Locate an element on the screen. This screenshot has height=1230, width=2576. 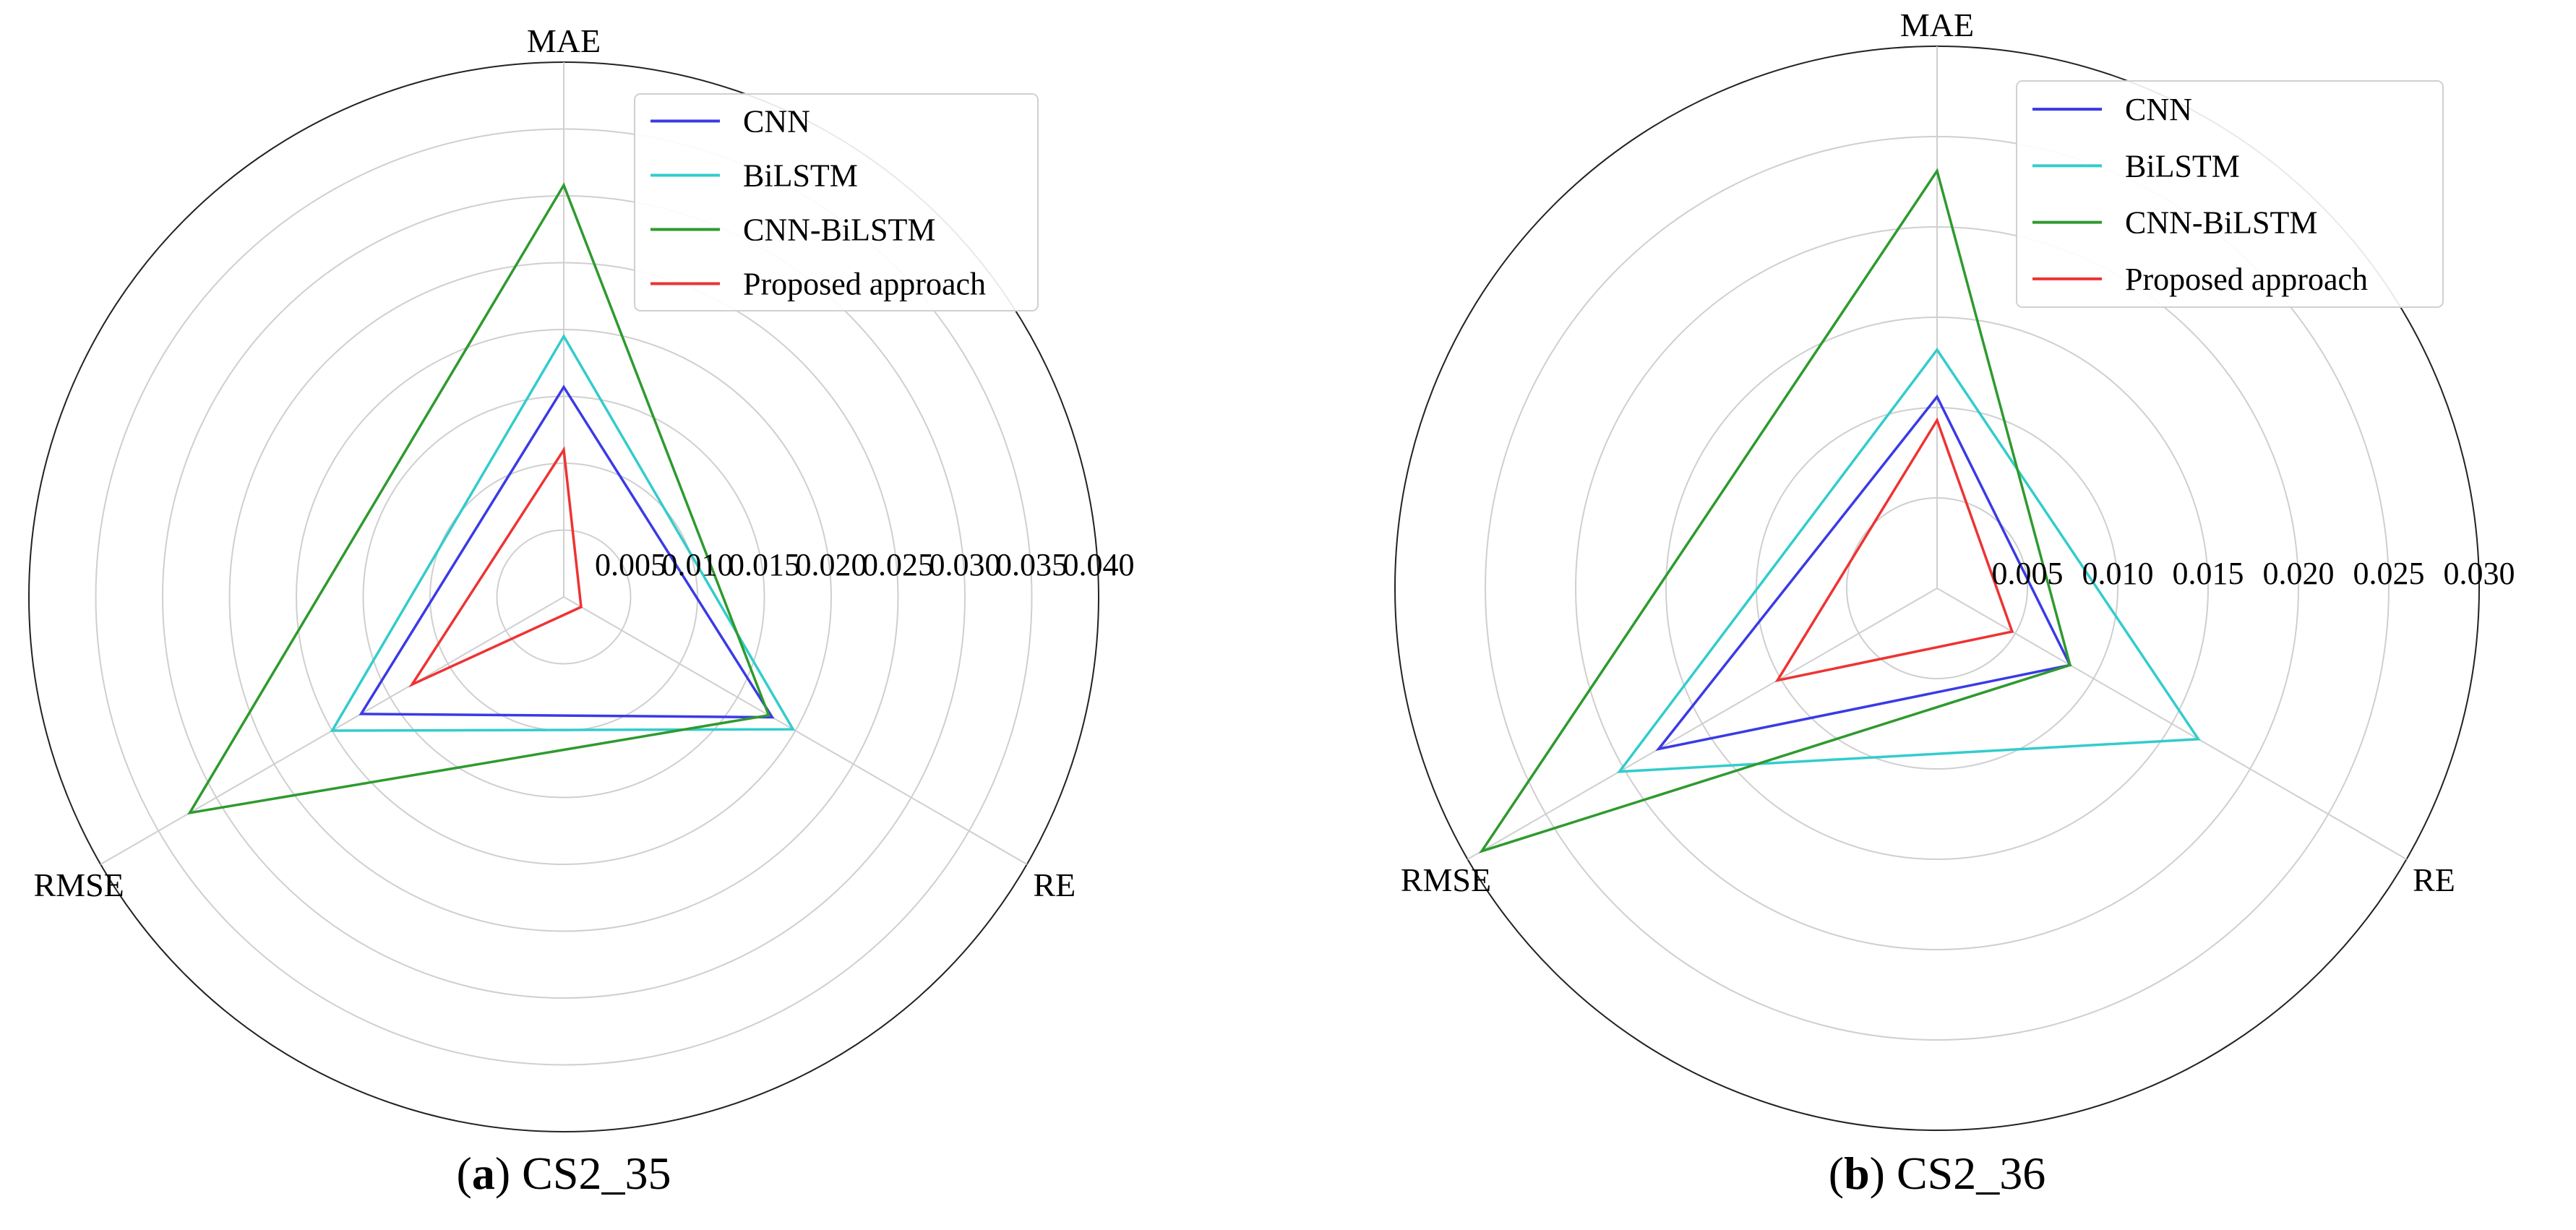
radial-tick-label: 0.035 is located at coordinates (1032, 564).